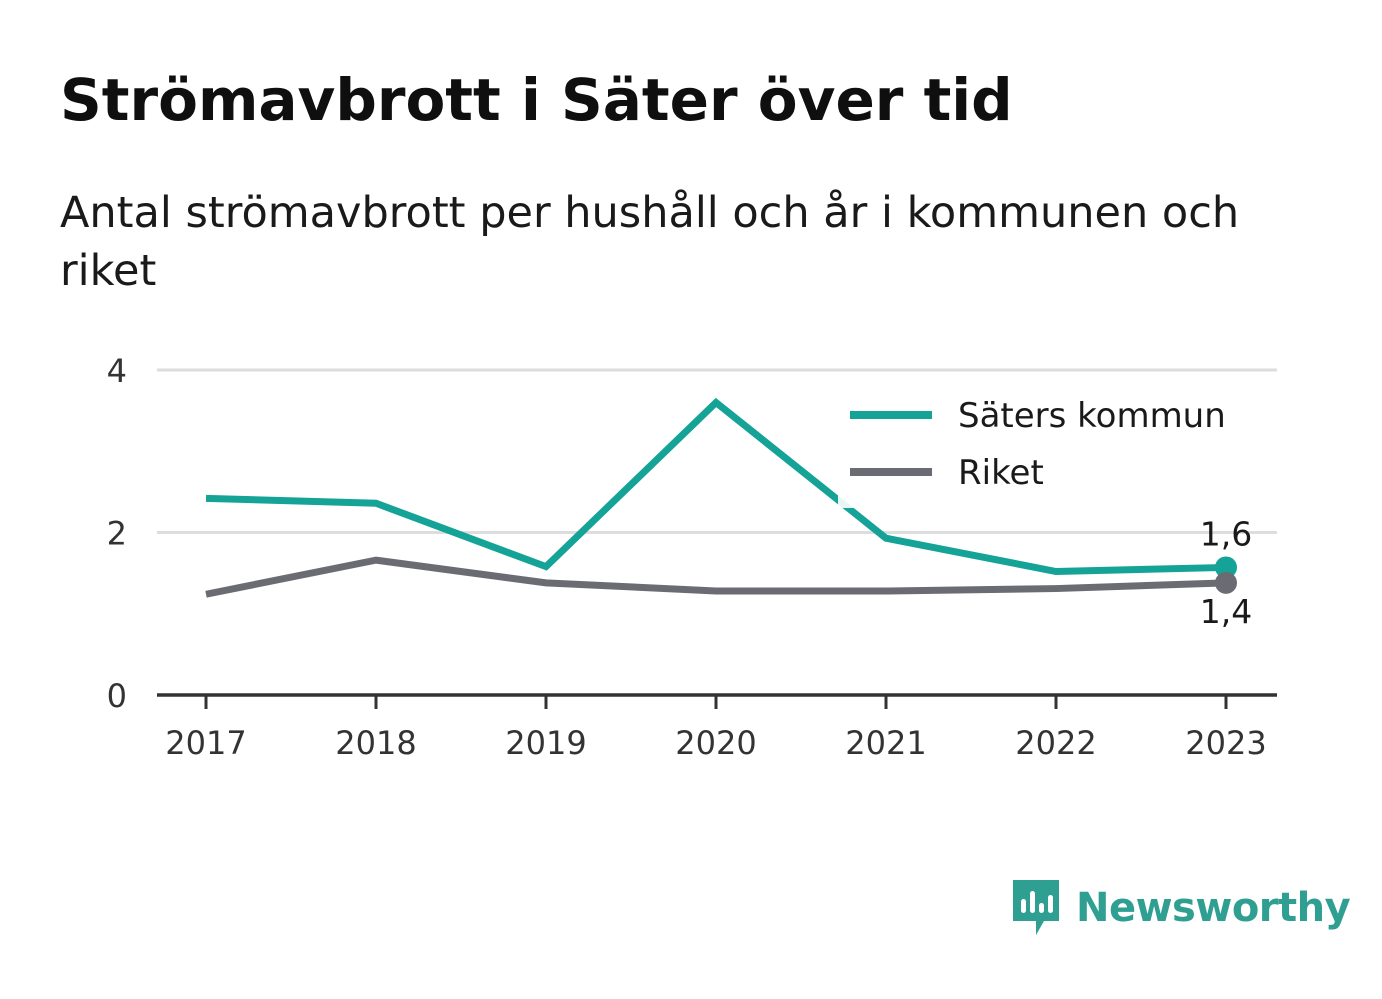  Describe the element at coordinates (375, 743) in the screenshot. I see `x-tick-label: 2018` at that location.